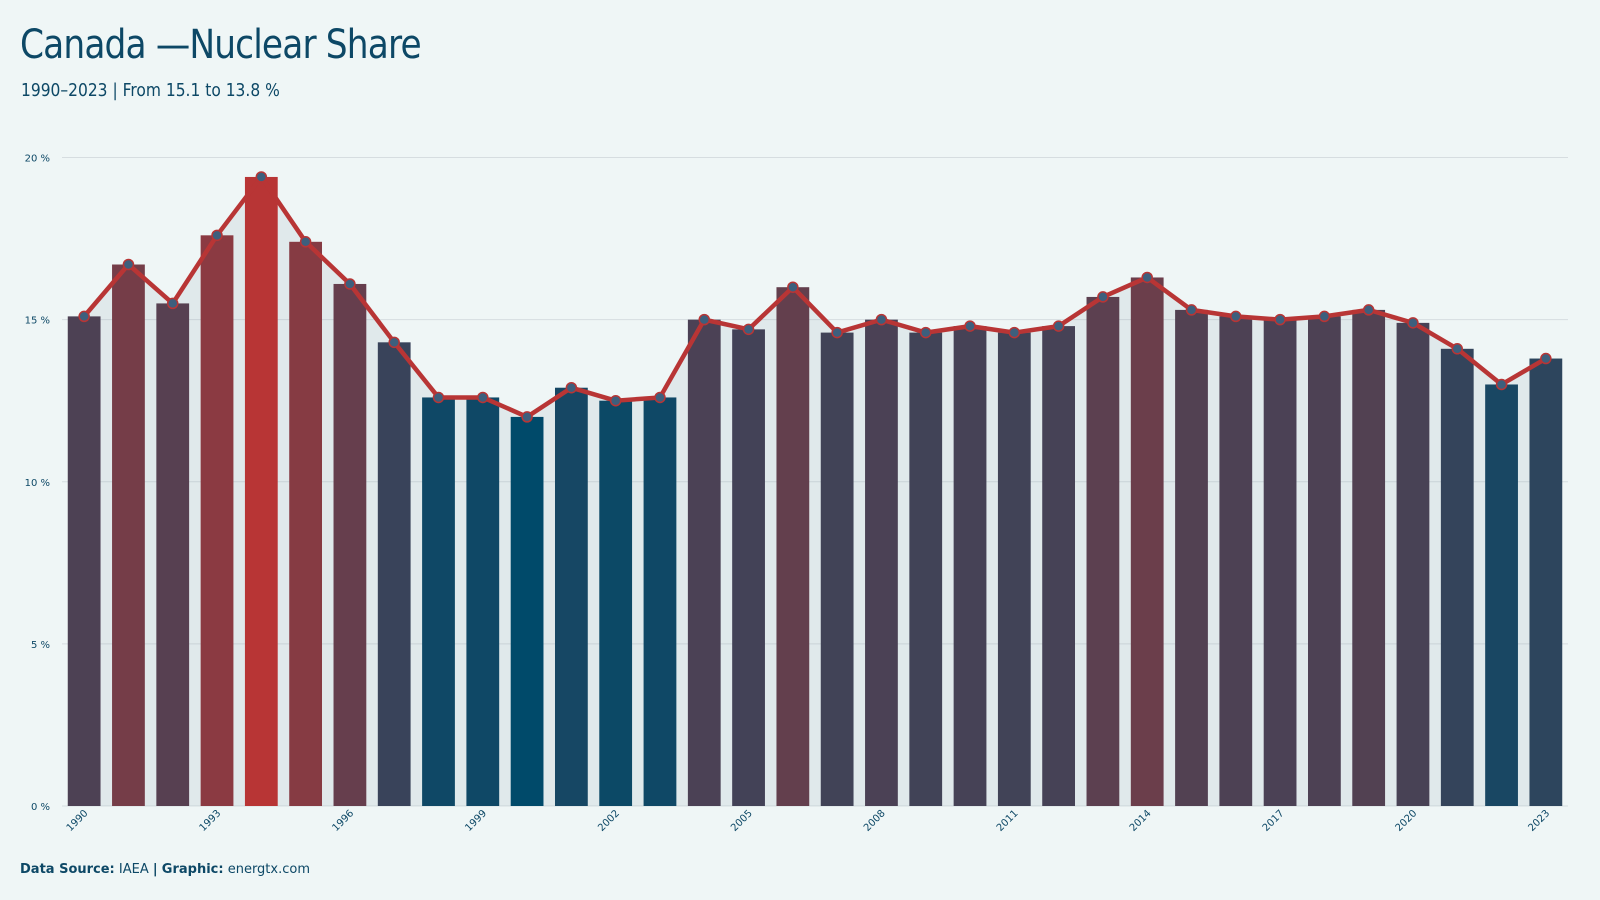 Image resolution: width=1600 pixels, height=900 pixels. Describe the element at coordinates (742, 821) in the screenshot. I see `x-tick-label: 2005` at that location.